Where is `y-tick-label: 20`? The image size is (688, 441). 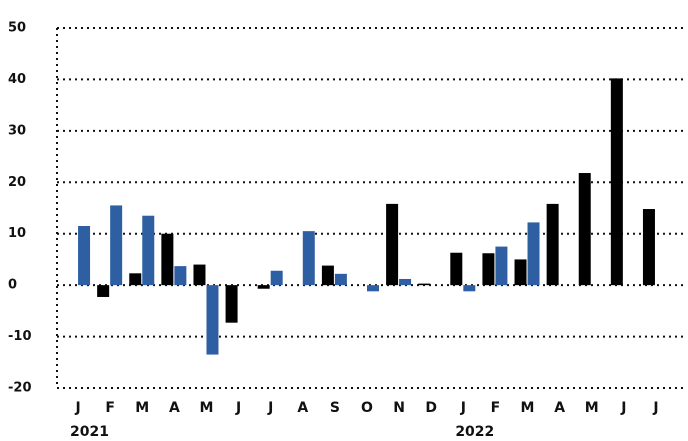
y-tick-label: 20 is located at coordinates (17, 182).